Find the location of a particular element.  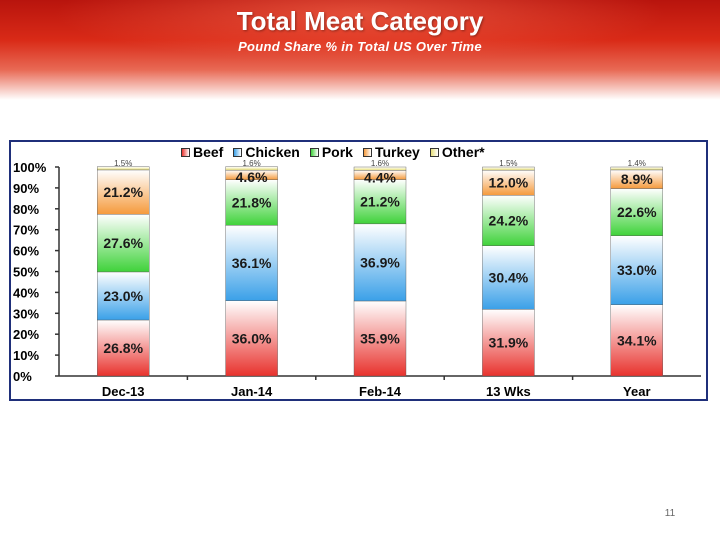

x-tick-label: 13 Wks is located at coordinates (508, 391).